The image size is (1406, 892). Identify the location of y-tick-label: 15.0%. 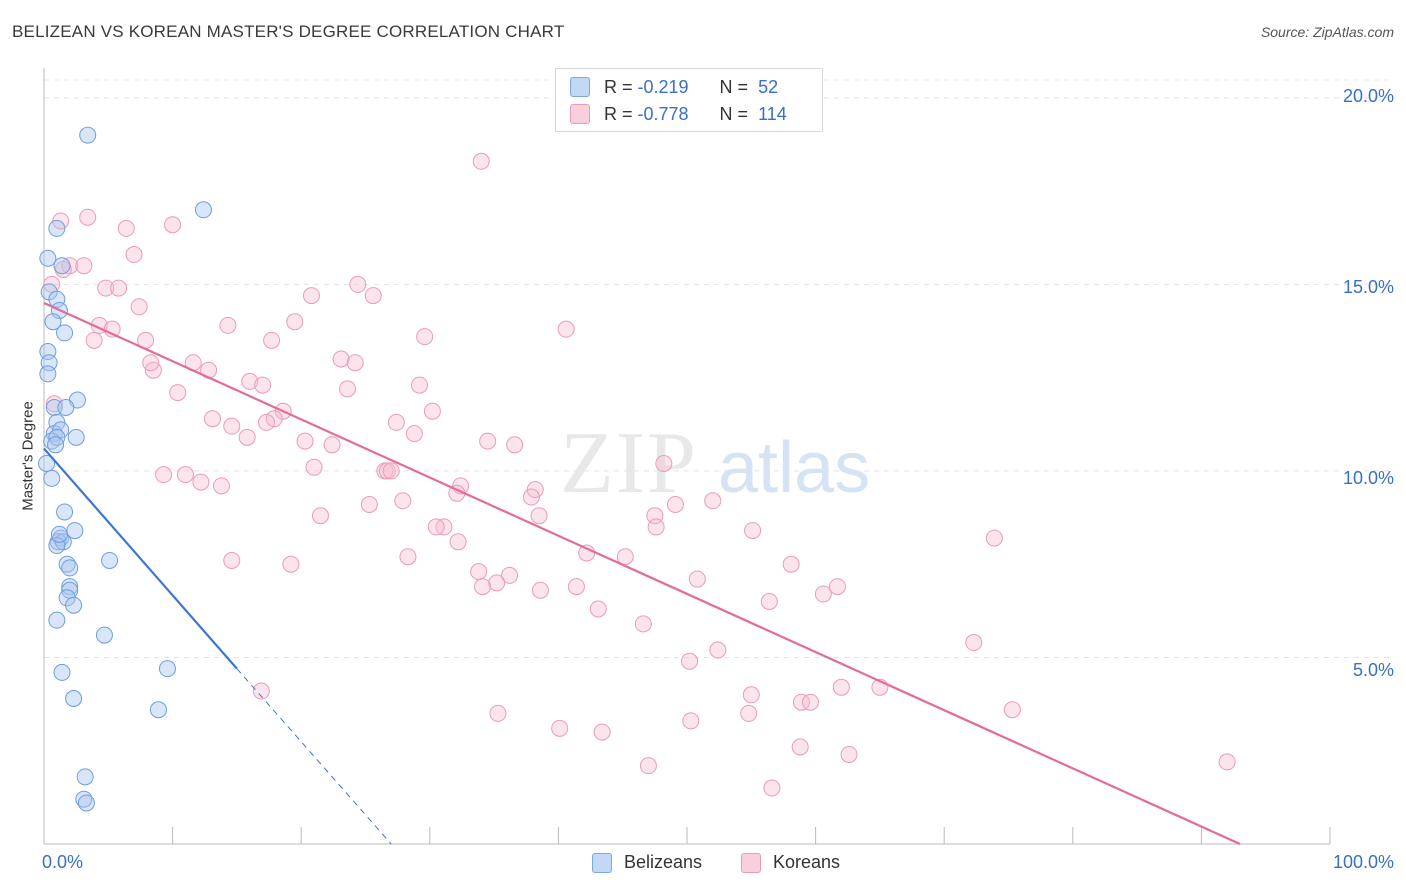
(1368, 287).